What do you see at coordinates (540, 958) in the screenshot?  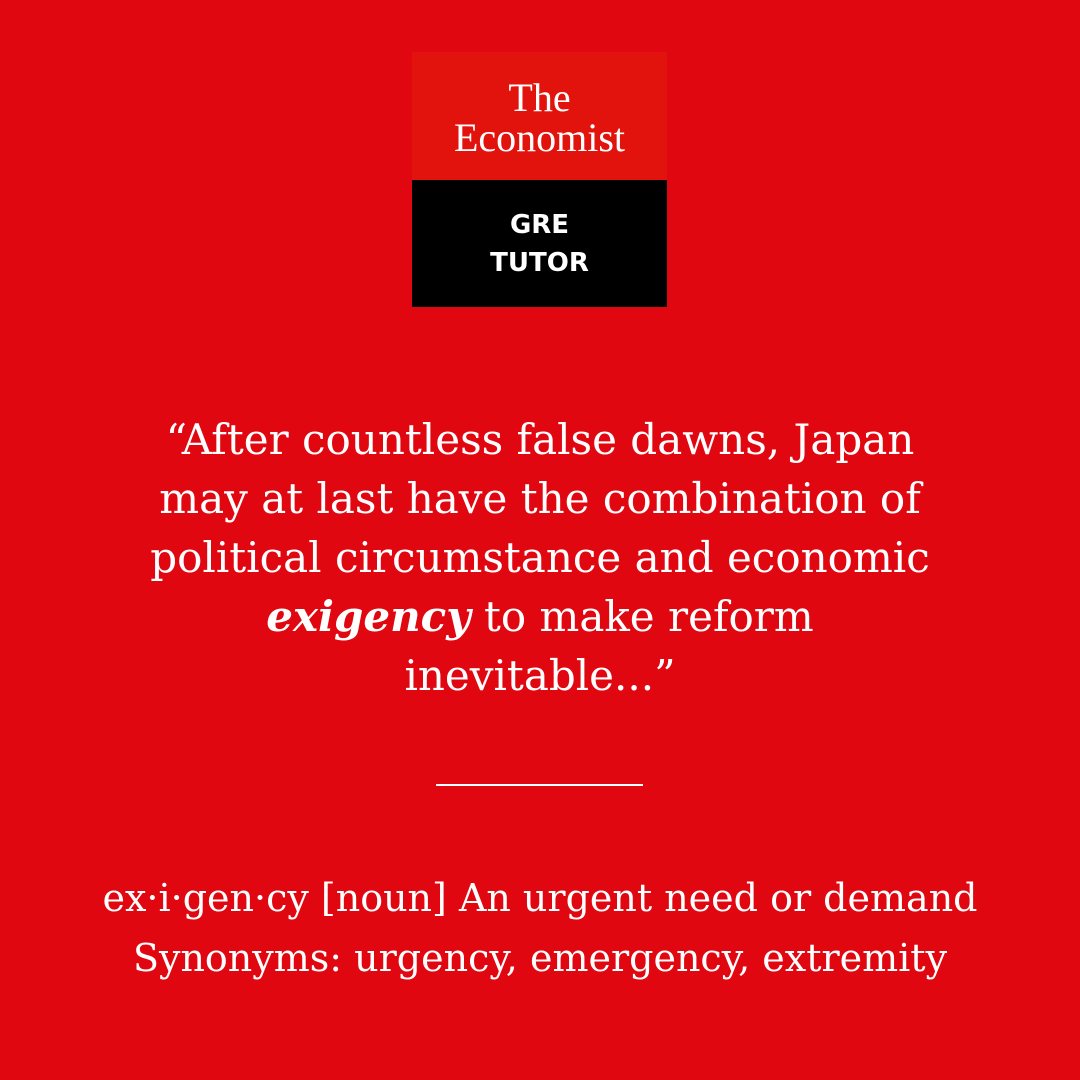 I see `definition-synonyms: Synonyms: urgency, emergency, extremity` at bounding box center [540, 958].